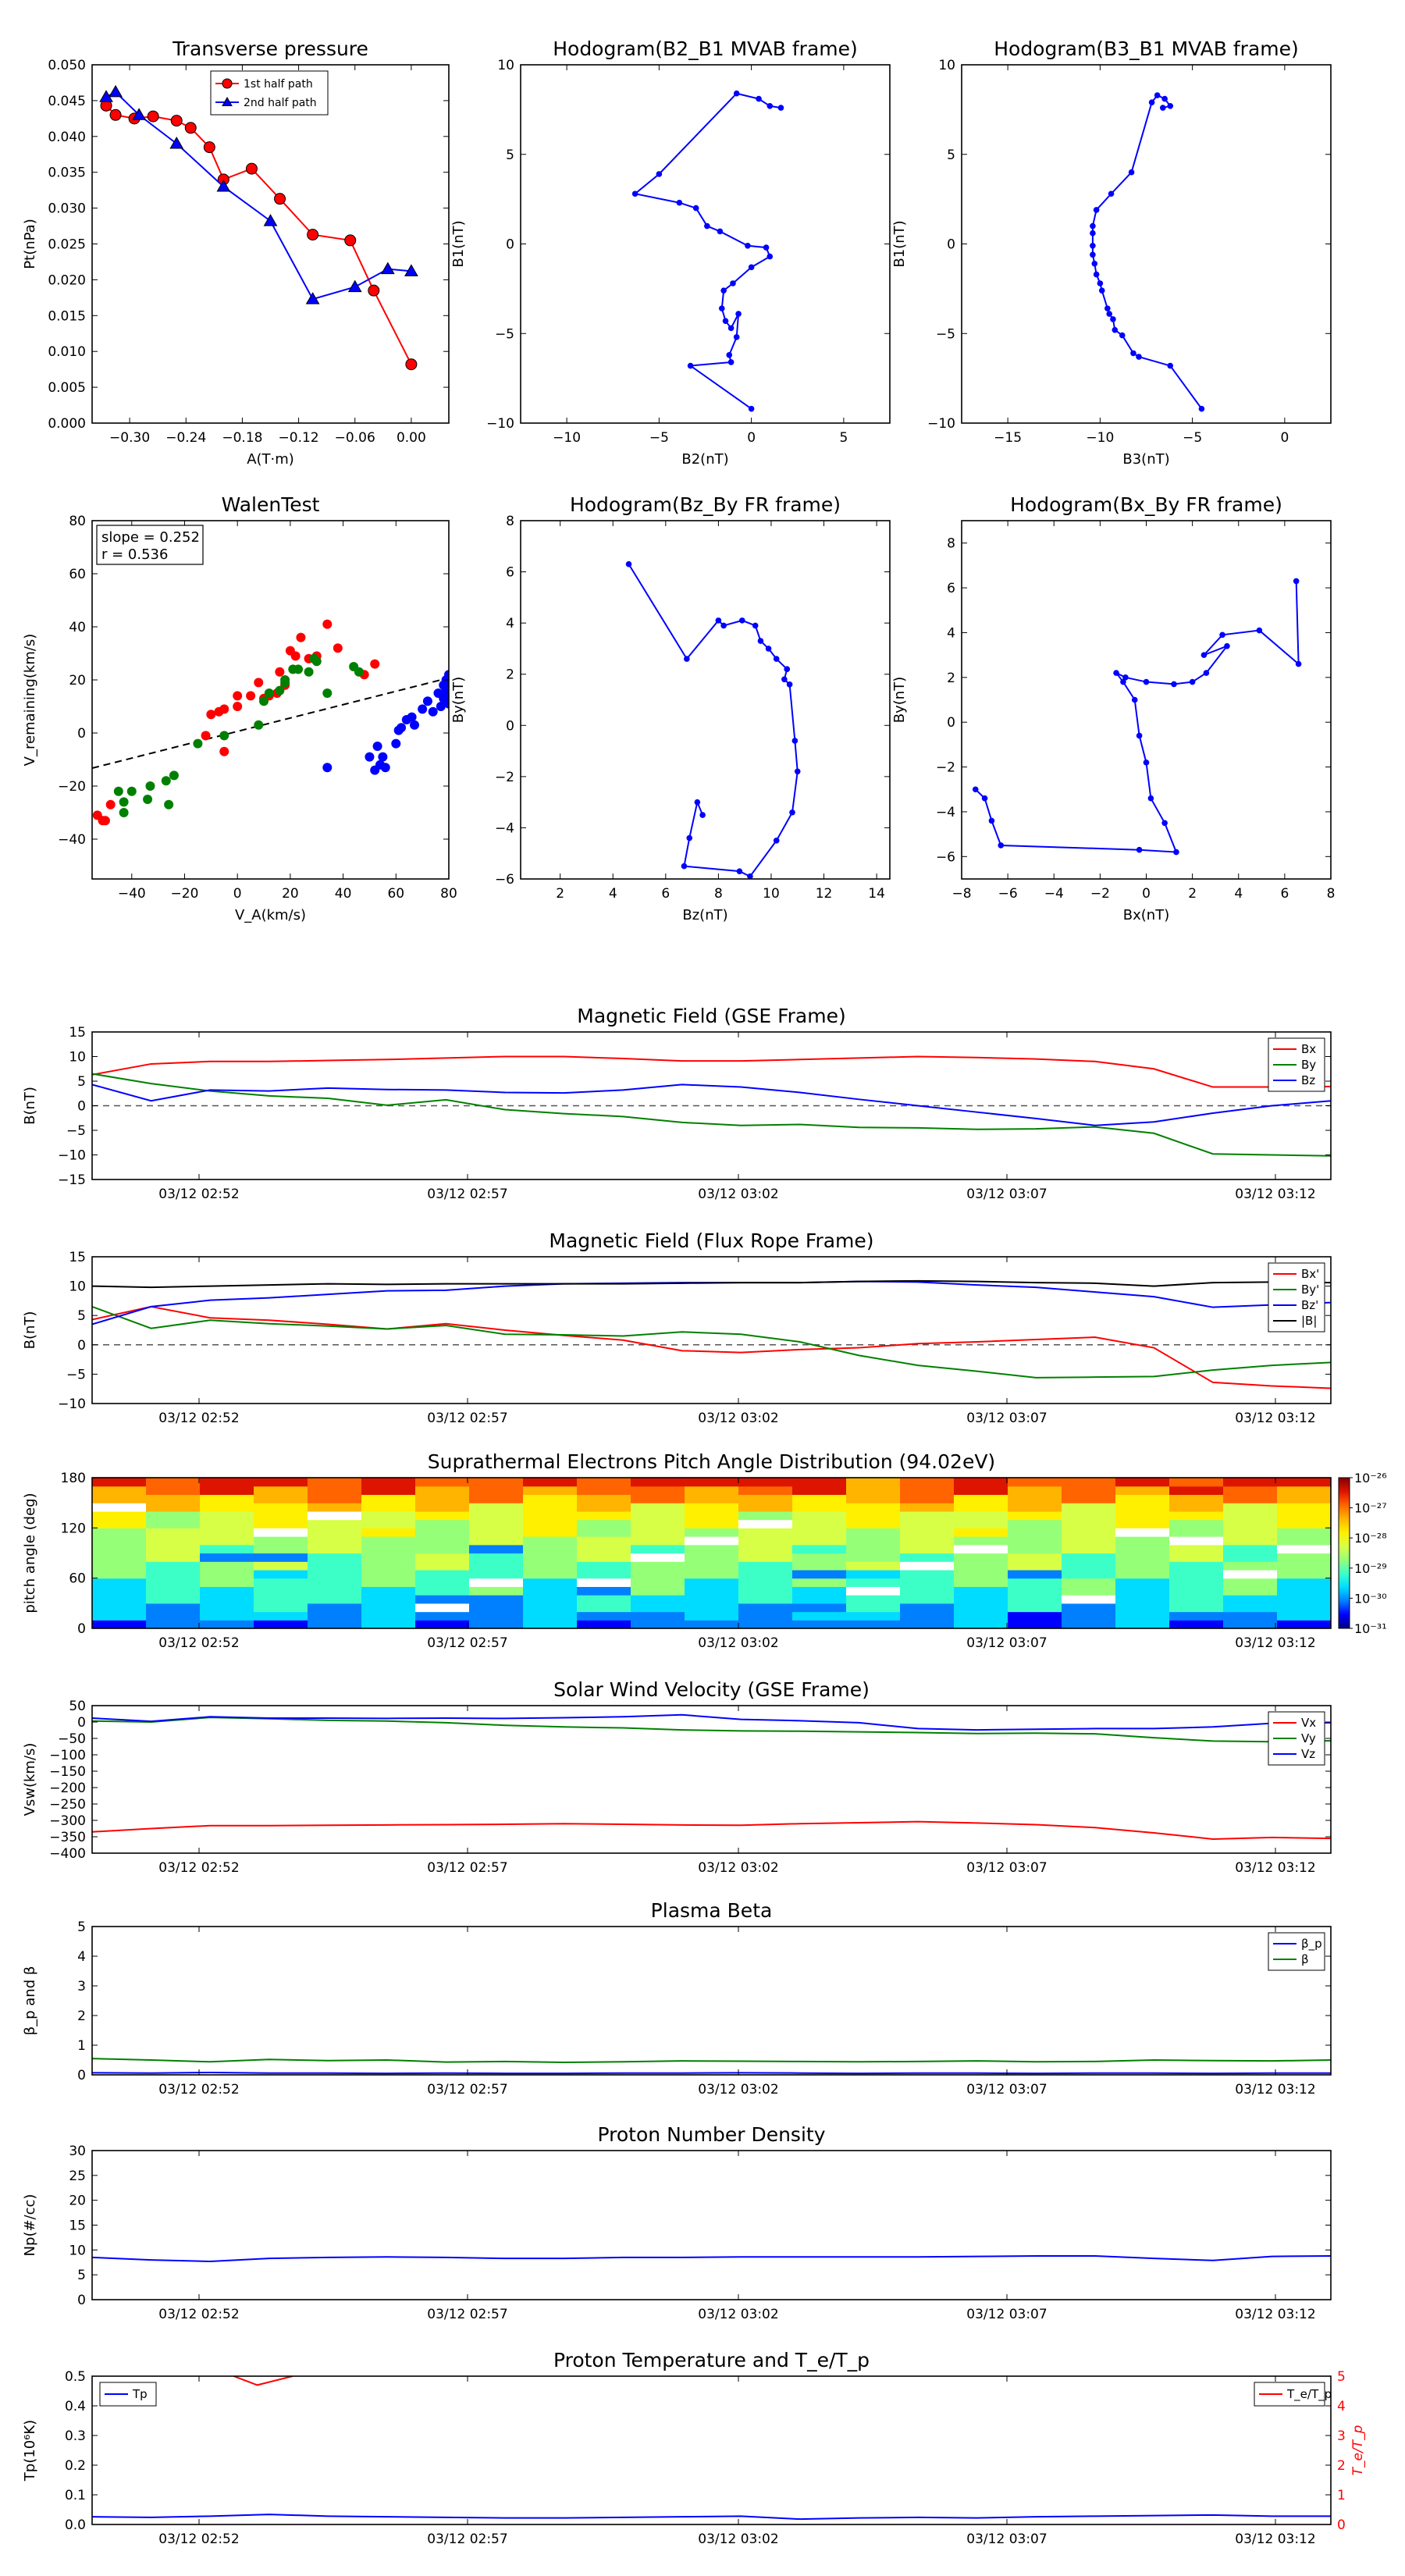  What do you see at coordinates (76, 1374) in the screenshot?
I see `y-tick-label: −5` at bounding box center [76, 1374].